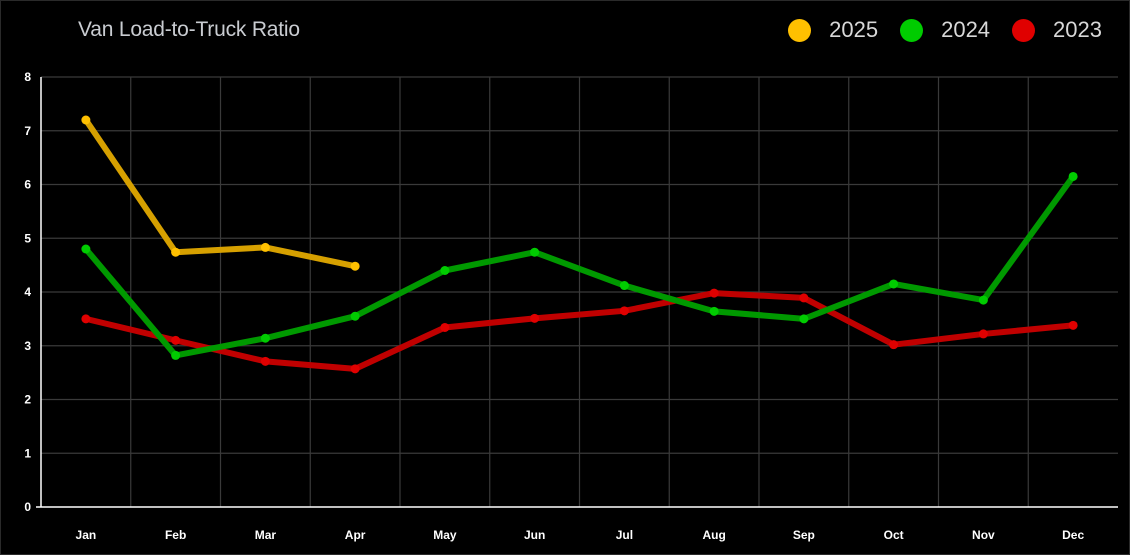  Describe the element at coordinates (579, 331) in the screenshot. I see `series-line-2023` at that location.